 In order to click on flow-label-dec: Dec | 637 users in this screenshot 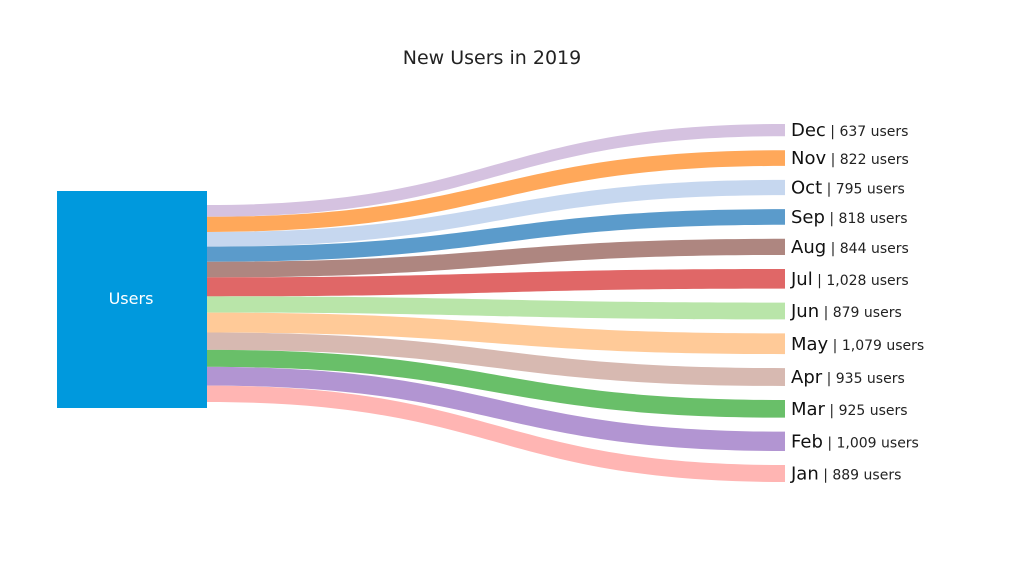, I will do `click(849, 130)`.